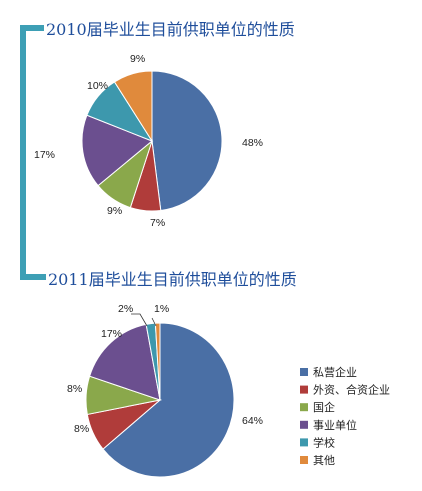 This screenshot has width=422, height=491. What do you see at coordinates (304, 372) in the screenshot?
I see `legend-swatch-private-enterprise` at bounding box center [304, 372].